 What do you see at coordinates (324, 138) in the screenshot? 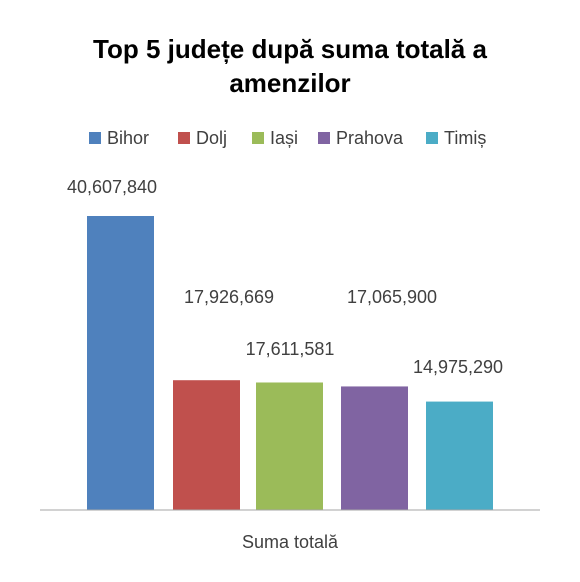
I see `legend-swatch-prahova` at bounding box center [324, 138].